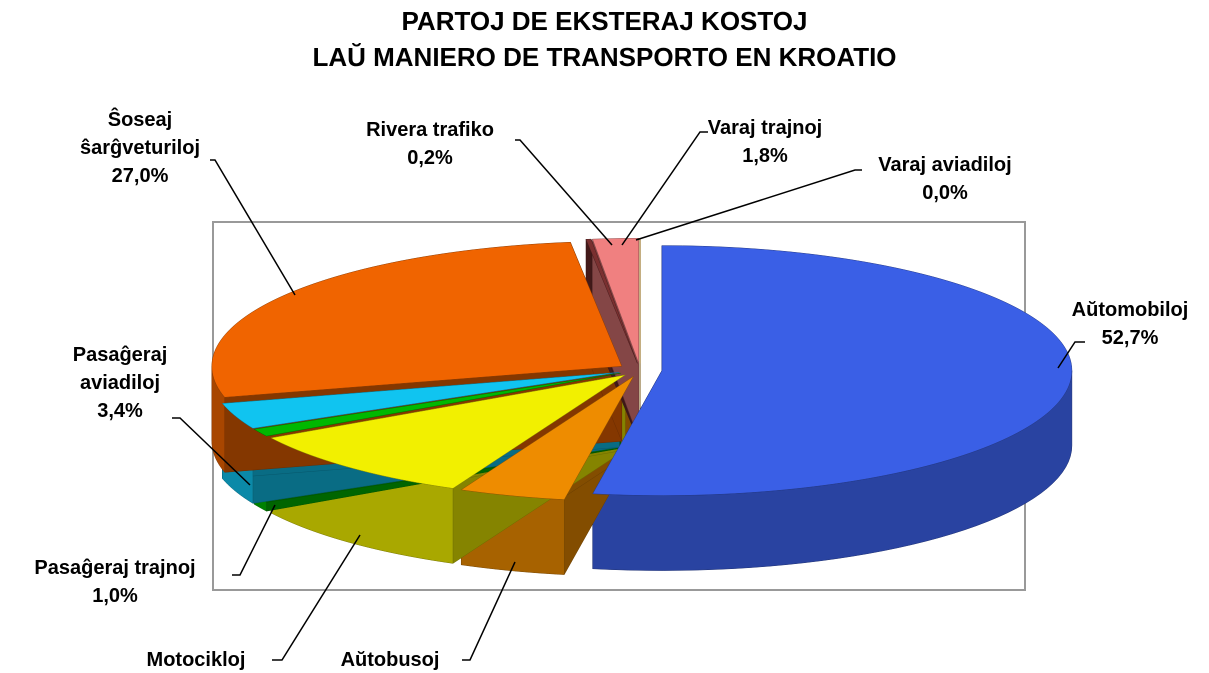 The width and height of the screenshot is (1209, 673). What do you see at coordinates (604, 57) in the screenshot?
I see `chart-title: LAŬ MANIERO DE TRANSPORTO EN KROATIO` at bounding box center [604, 57].